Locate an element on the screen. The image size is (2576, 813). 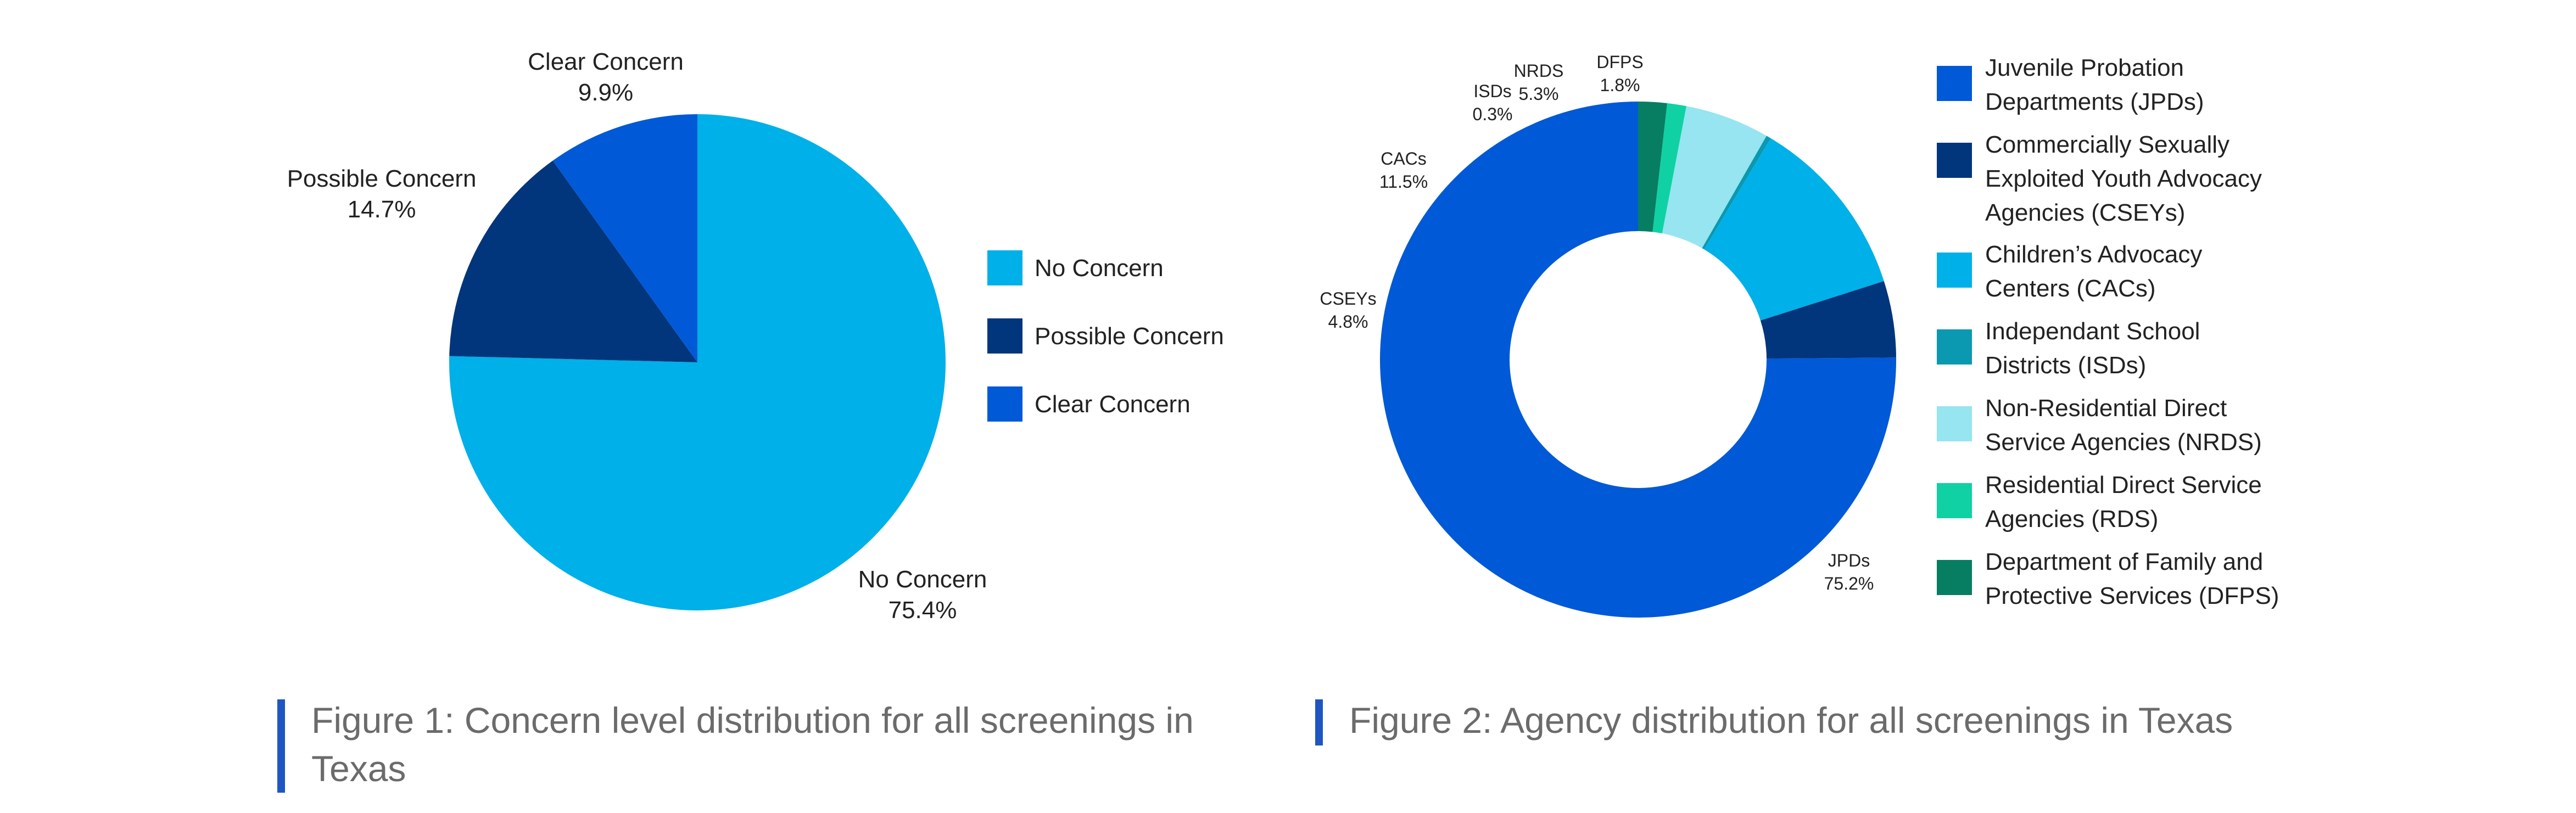
label-possible-concern: Possible Concern 14.7% is located at coordinates (382, 194).